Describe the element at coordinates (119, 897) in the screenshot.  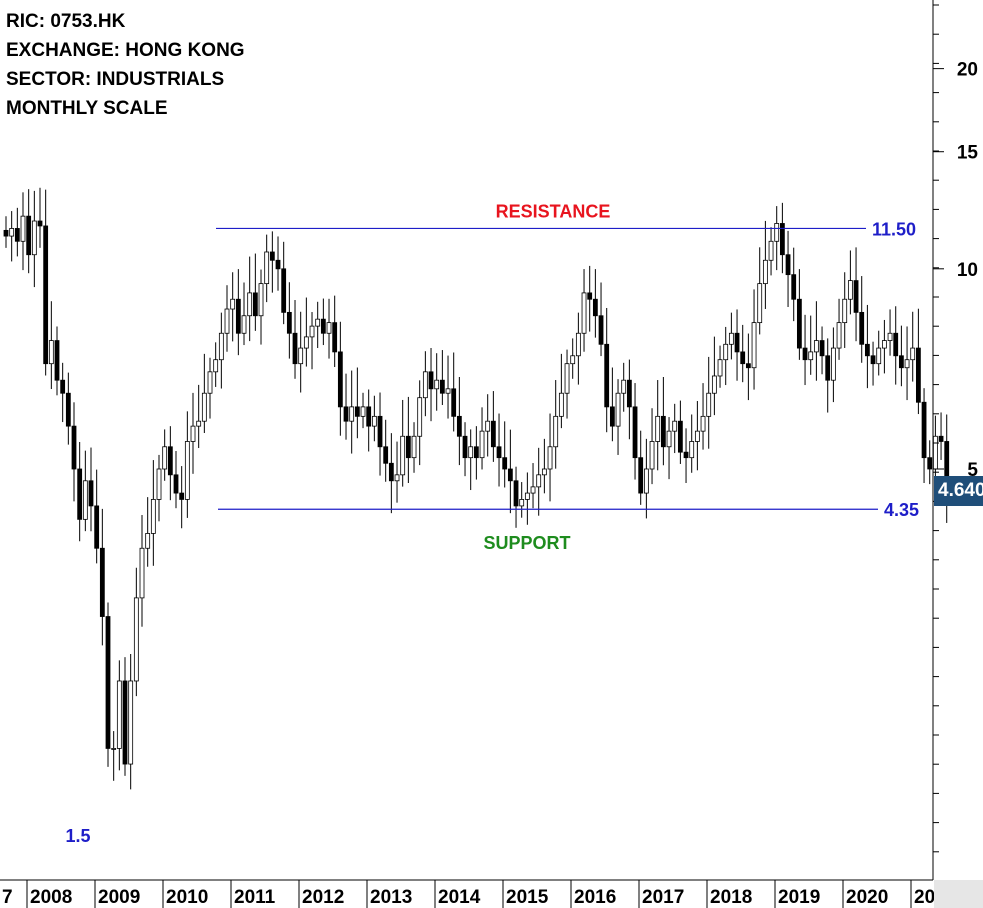
I see `x-tick-label: 2009` at that location.